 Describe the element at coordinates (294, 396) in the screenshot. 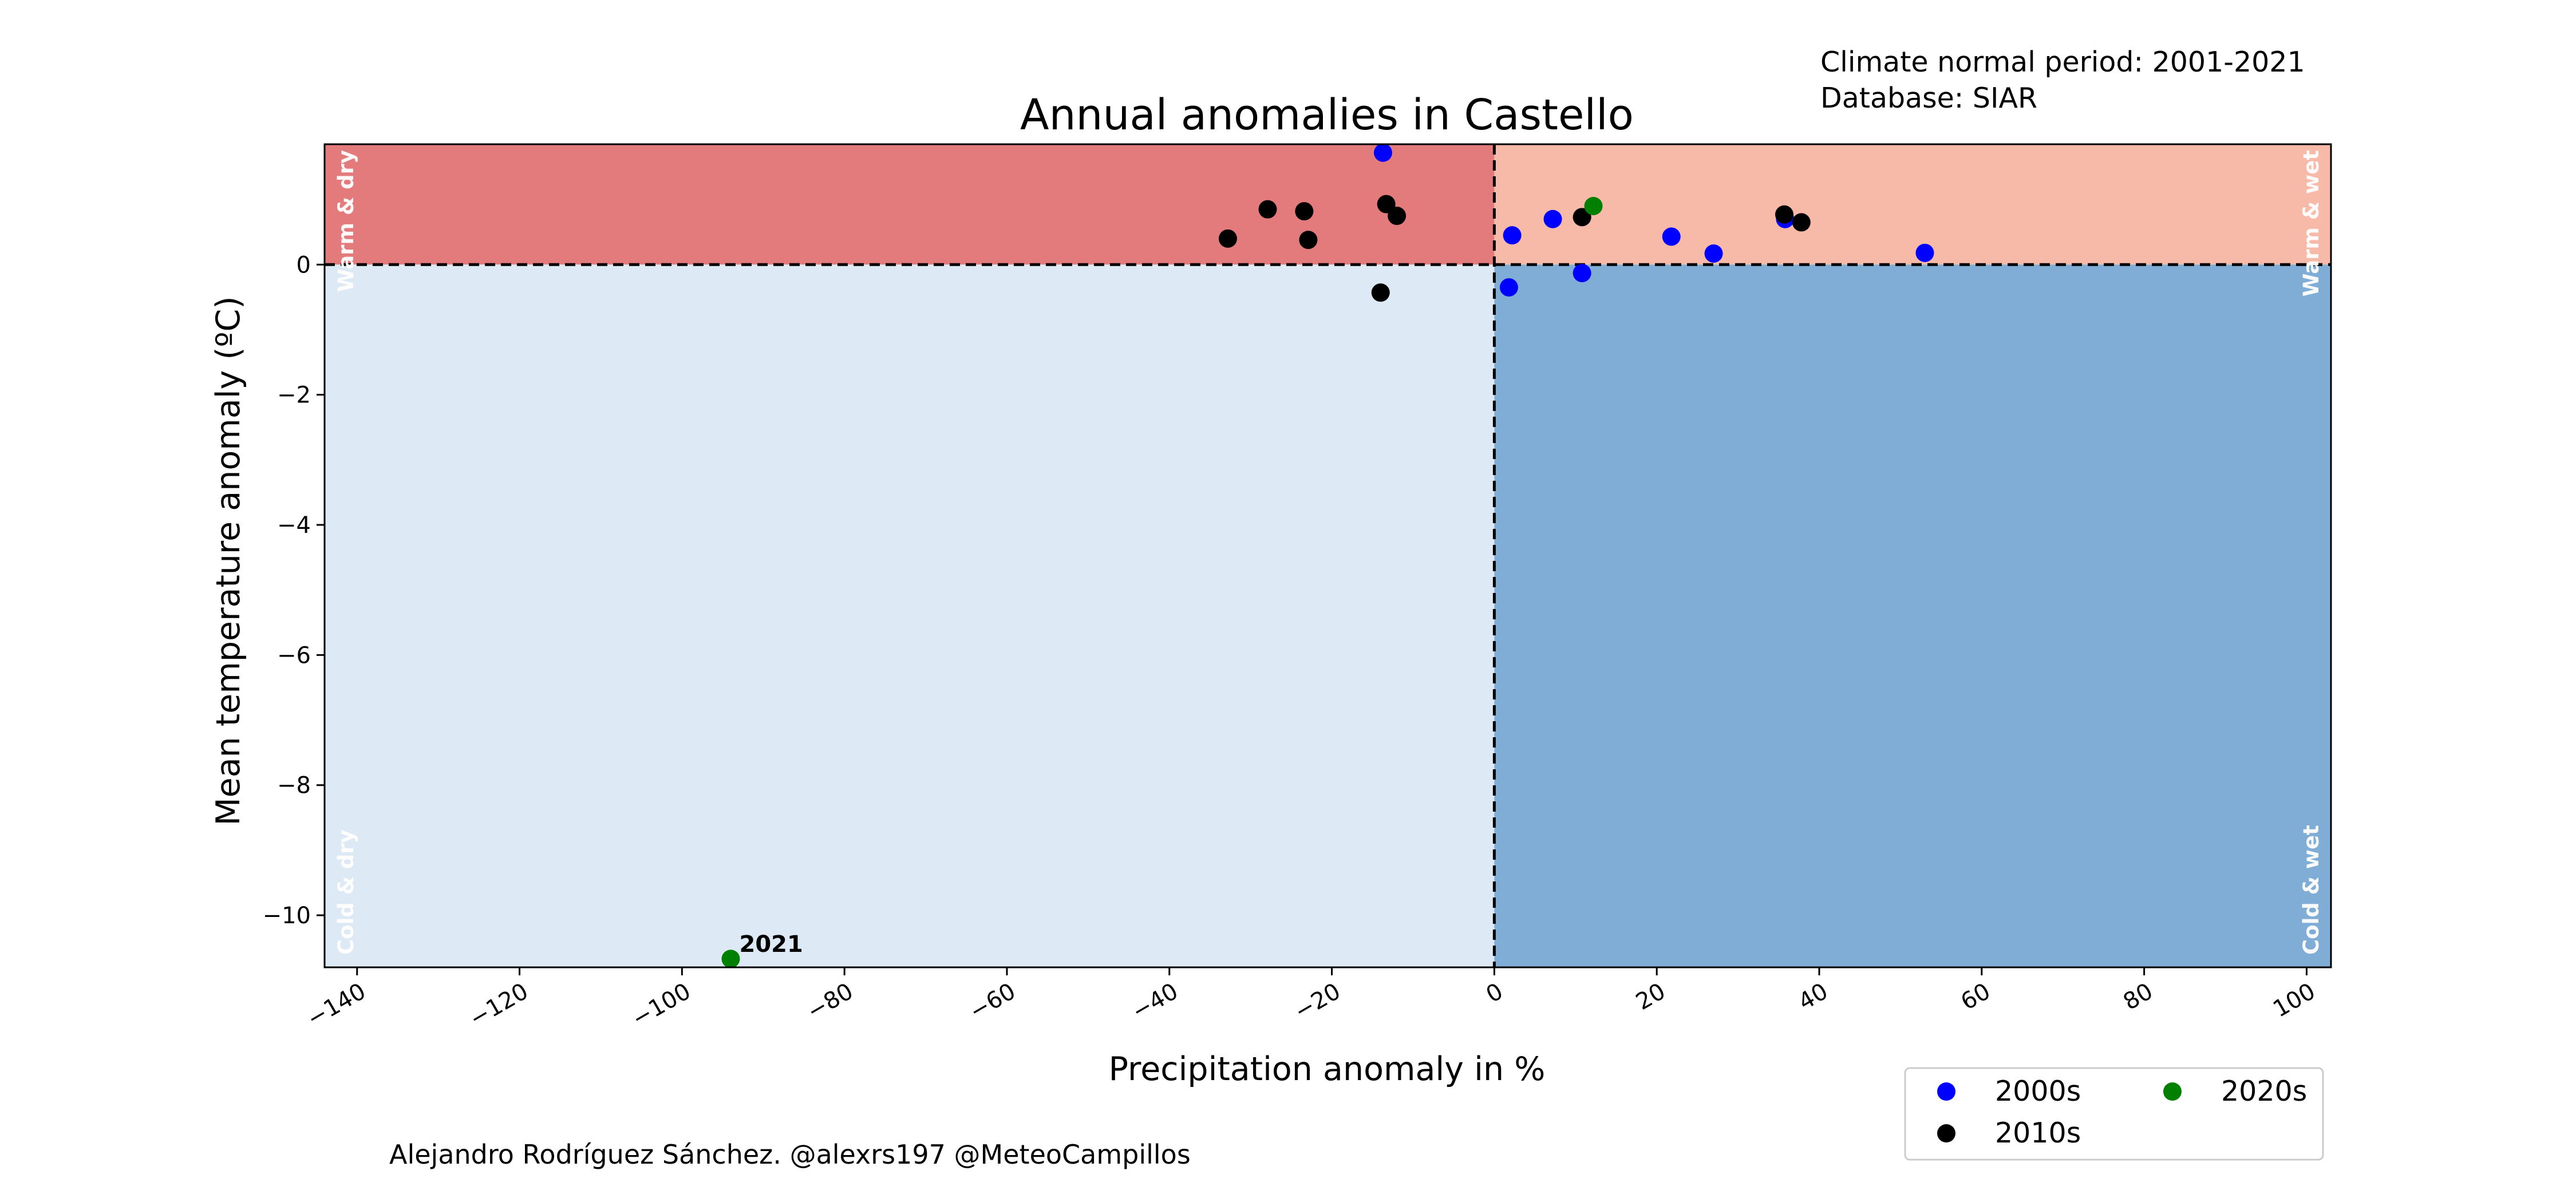

I see `y-tick-label: −2` at that location.